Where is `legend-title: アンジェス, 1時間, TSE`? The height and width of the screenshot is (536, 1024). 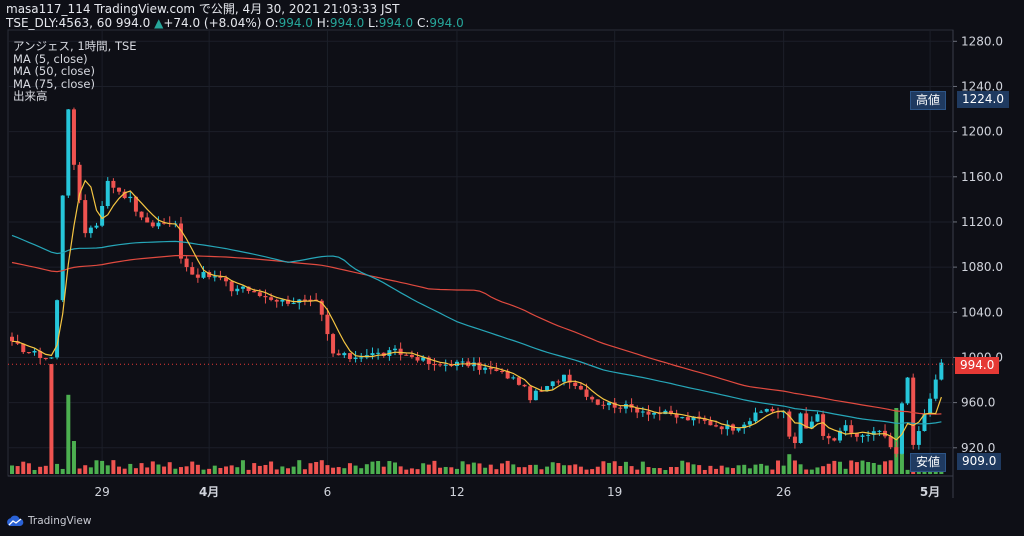
legend-title: アンジェス, 1時間, TSE is located at coordinates (75, 46).